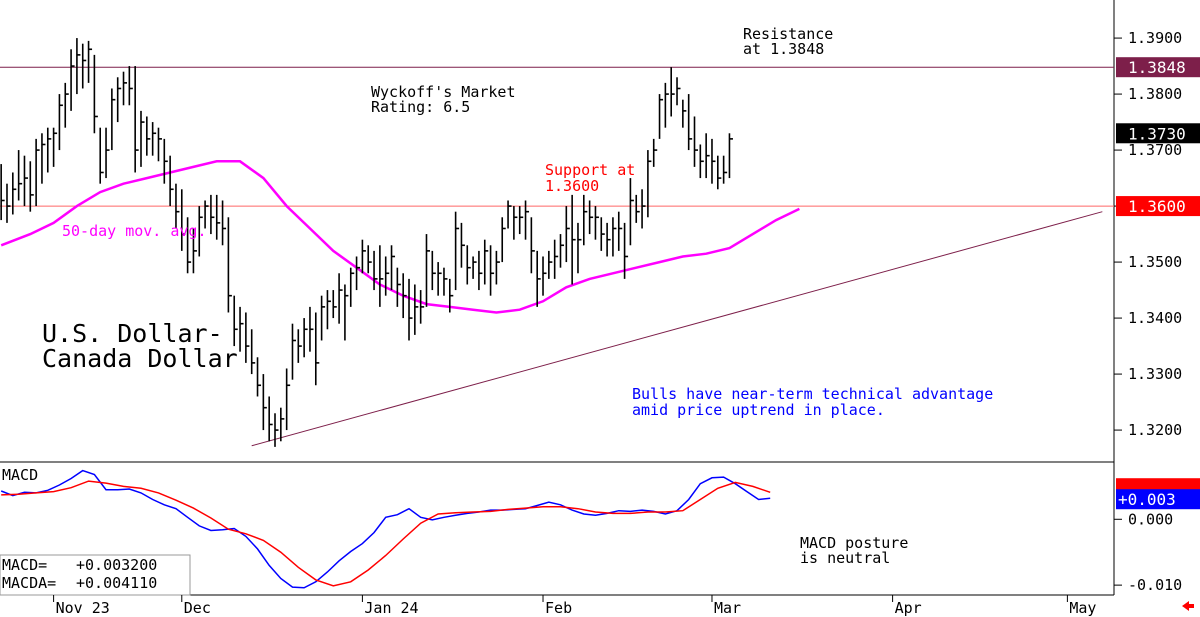 This screenshot has height=617, width=1200. I want to click on macd-readout-box: MACD= +0.003200 MACDA= +0.004110, so click(95, 575).